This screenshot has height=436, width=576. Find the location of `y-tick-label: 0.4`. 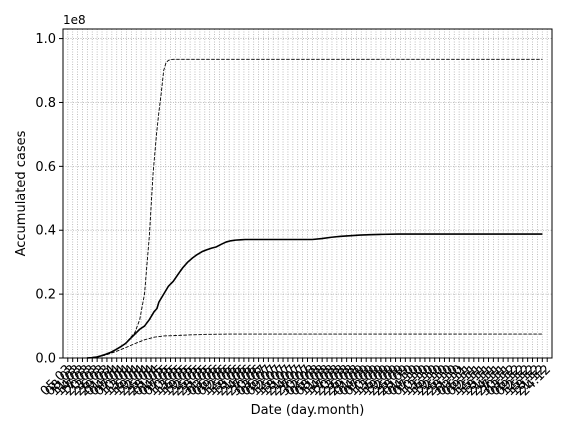

y-tick-label: 0.4 is located at coordinates (45, 231).